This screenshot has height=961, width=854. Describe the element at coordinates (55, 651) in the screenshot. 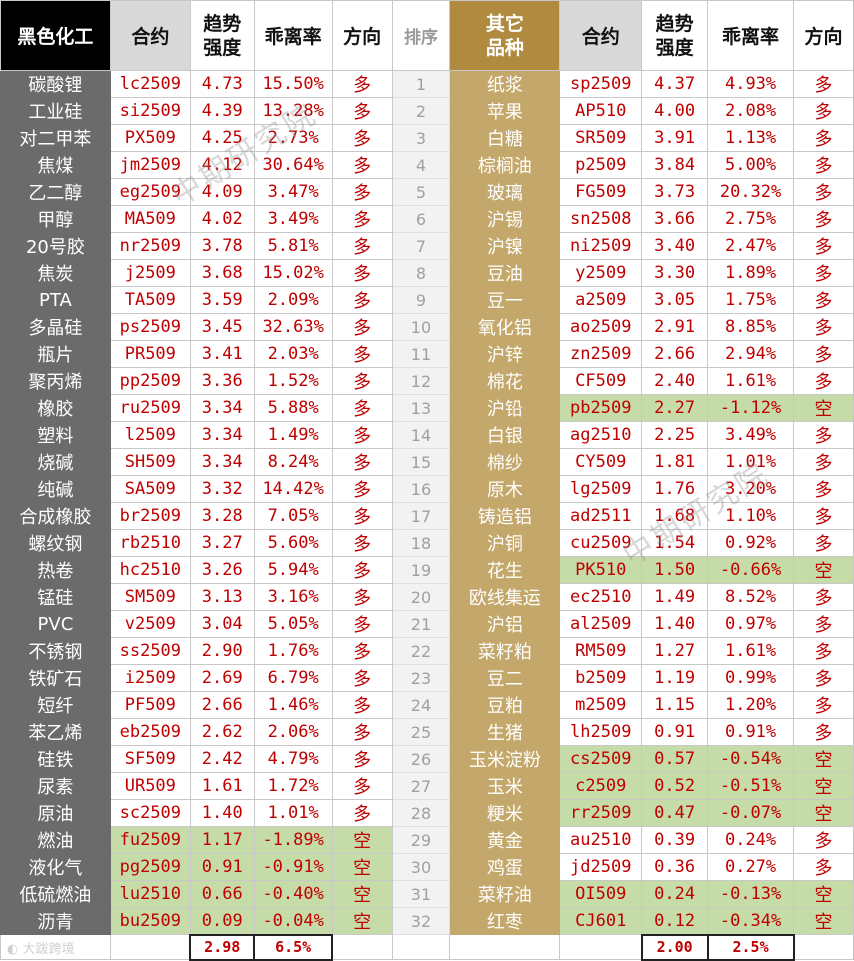

I see `left-product-name: 不锈钢` at that location.